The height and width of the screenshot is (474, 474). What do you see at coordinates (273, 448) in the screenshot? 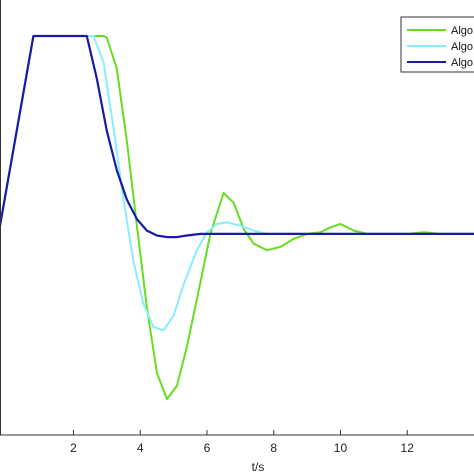
I see `x-tick-label: 8` at bounding box center [273, 448].